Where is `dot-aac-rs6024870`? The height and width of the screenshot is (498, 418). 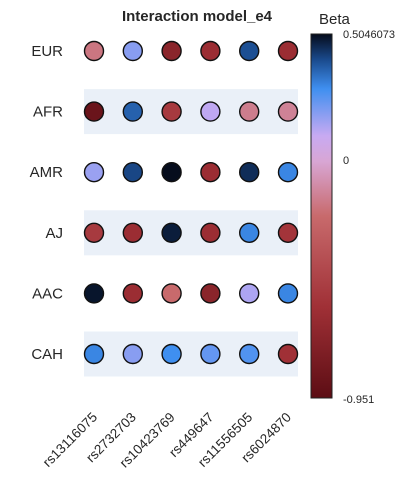
dot-aac-rs6024870 is located at coordinates (288, 293).